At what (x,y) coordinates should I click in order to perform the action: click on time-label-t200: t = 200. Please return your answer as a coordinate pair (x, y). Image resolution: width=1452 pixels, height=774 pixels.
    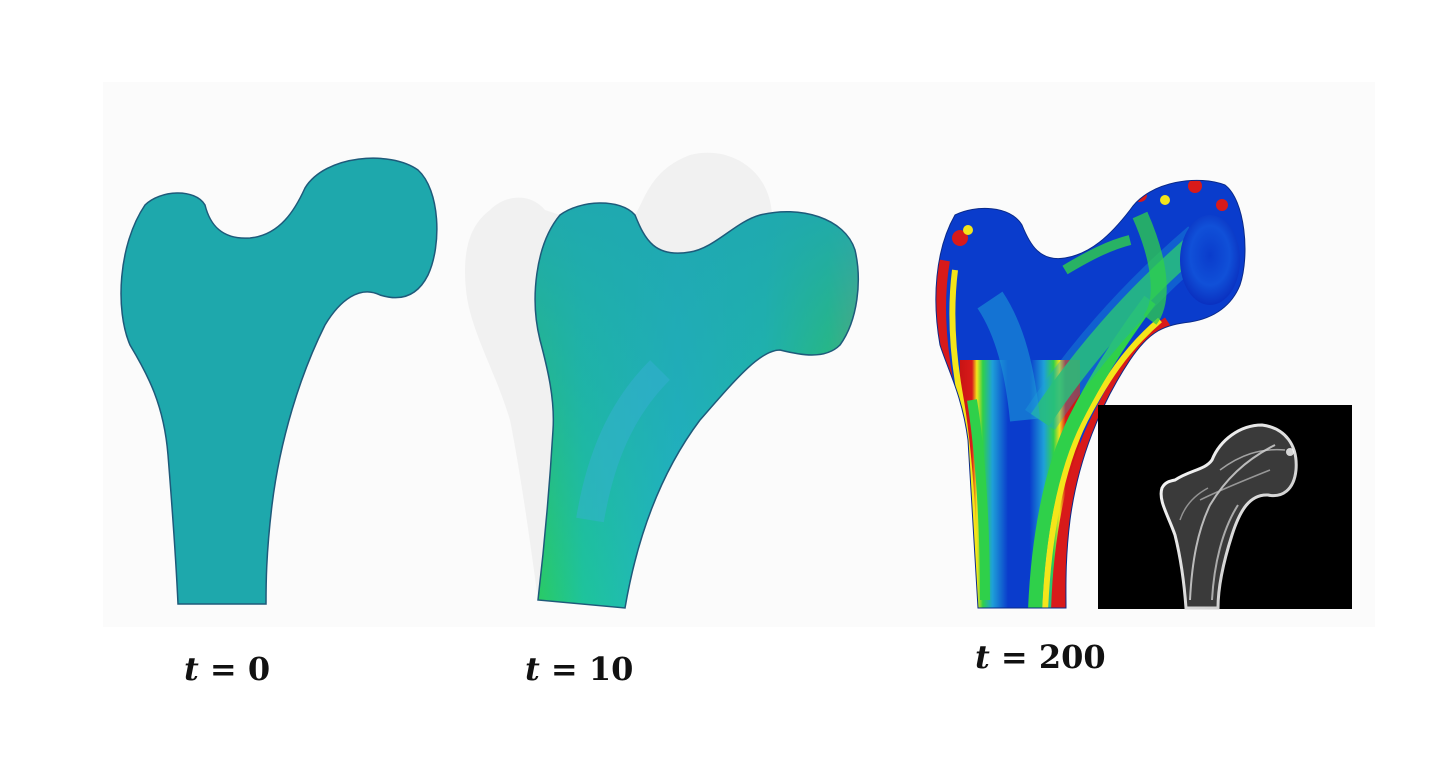
    Looking at the image, I should click on (1040, 657).